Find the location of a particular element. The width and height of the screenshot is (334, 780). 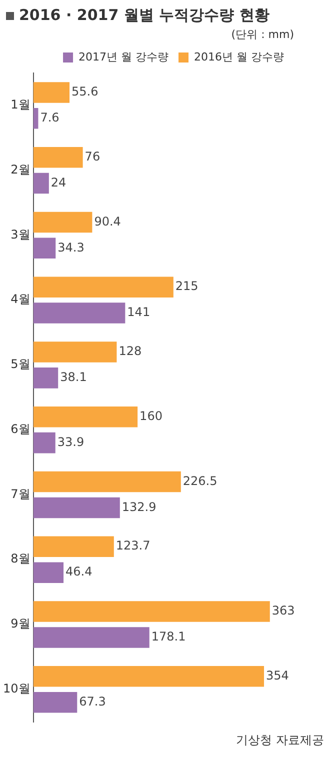

y-tick-label: 2월 is located at coordinates (20, 169).